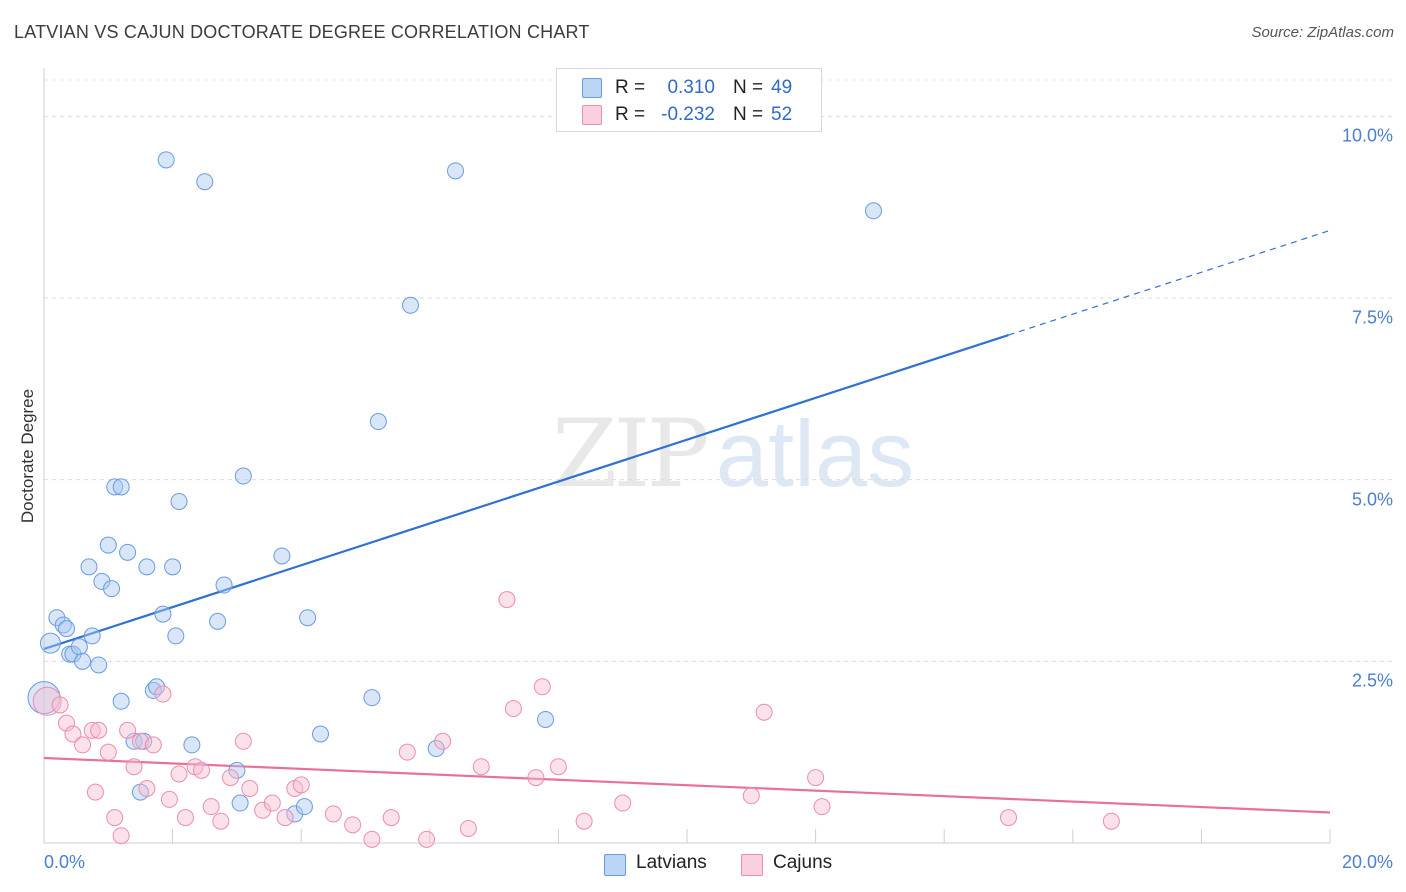 This screenshot has width=1406, height=892. What do you see at coordinates (803, 862) in the screenshot?
I see `legend-cajuns-label: Cajuns` at bounding box center [803, 862].